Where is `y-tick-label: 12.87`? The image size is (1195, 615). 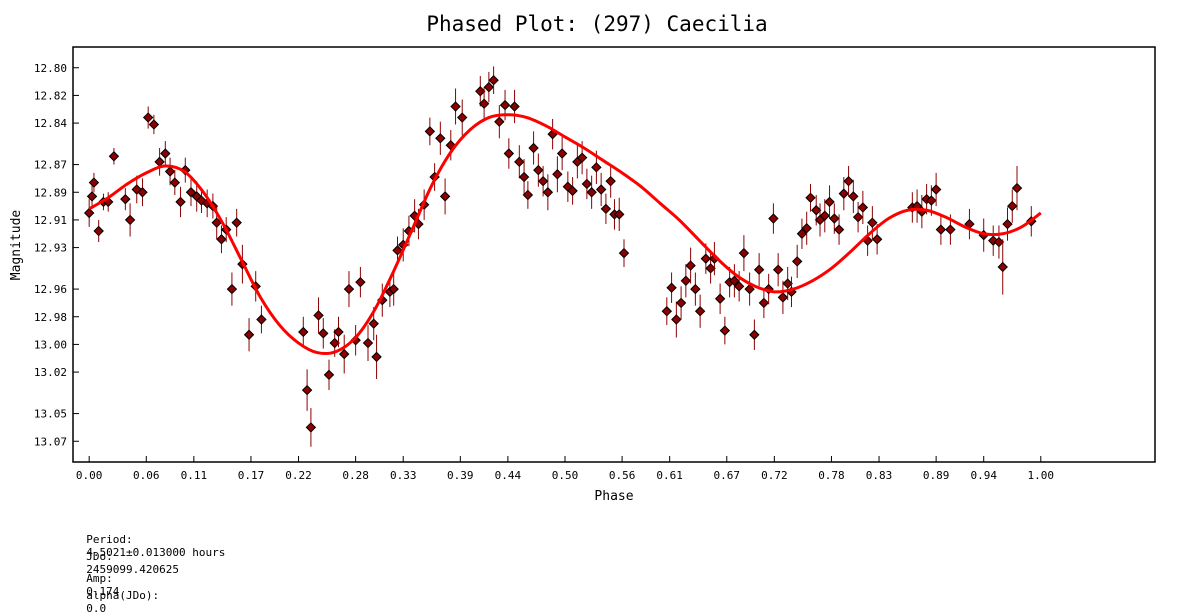 y-tick-label: 12.87 is located at coordinates (50, 165).